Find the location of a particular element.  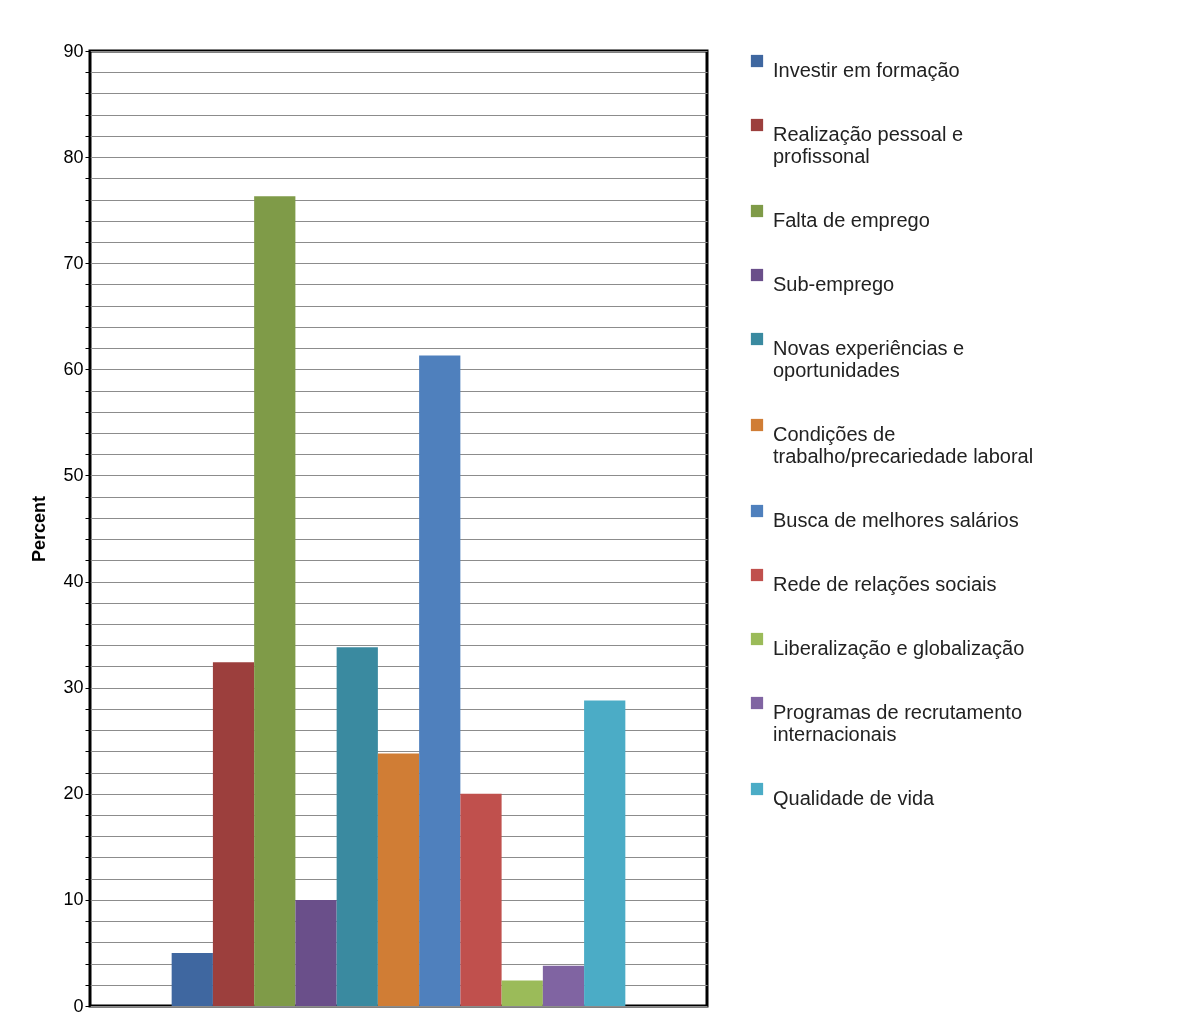

y-tick-label: 30 is located at coordinates (73, 687).